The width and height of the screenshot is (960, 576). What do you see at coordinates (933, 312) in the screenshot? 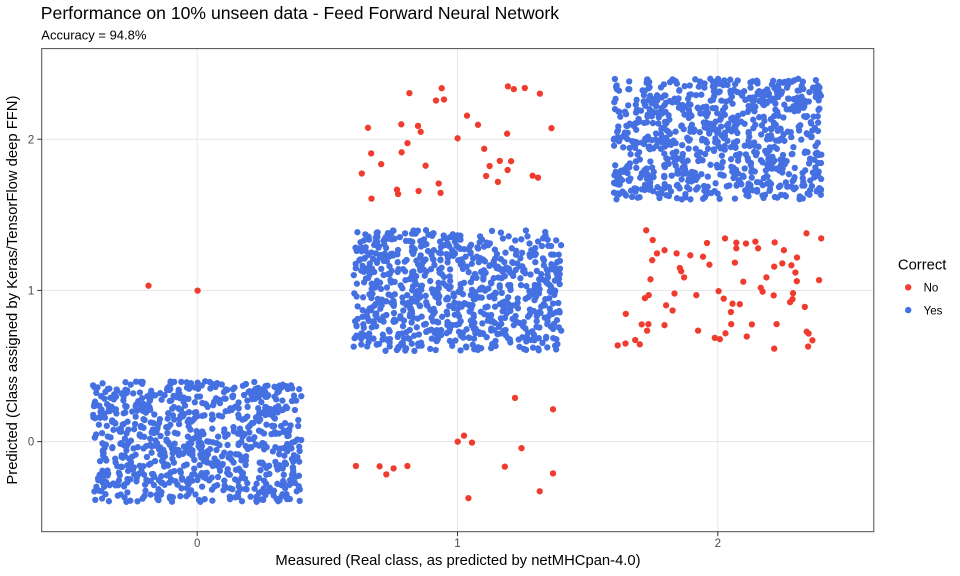
I see `svg-text: Yes` at bounding box center [933, 312].